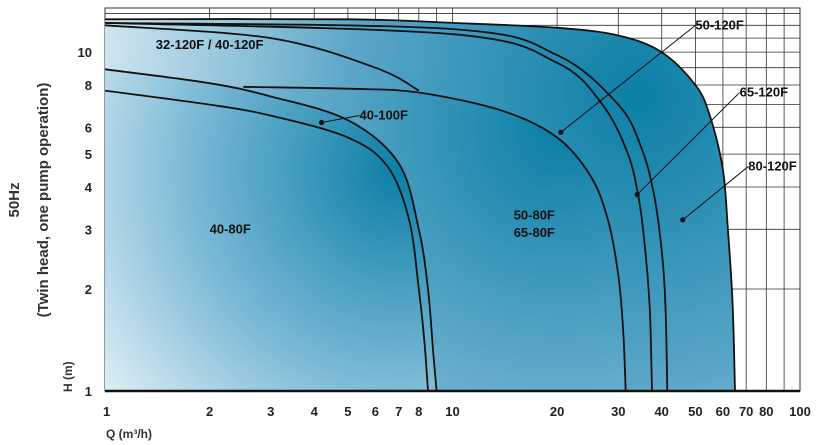 The width and height of the screenshot is (829, 445). Describe the element at coordinates (398, 411) in the screenshot. I see `x-tick-label: 7` at that location.